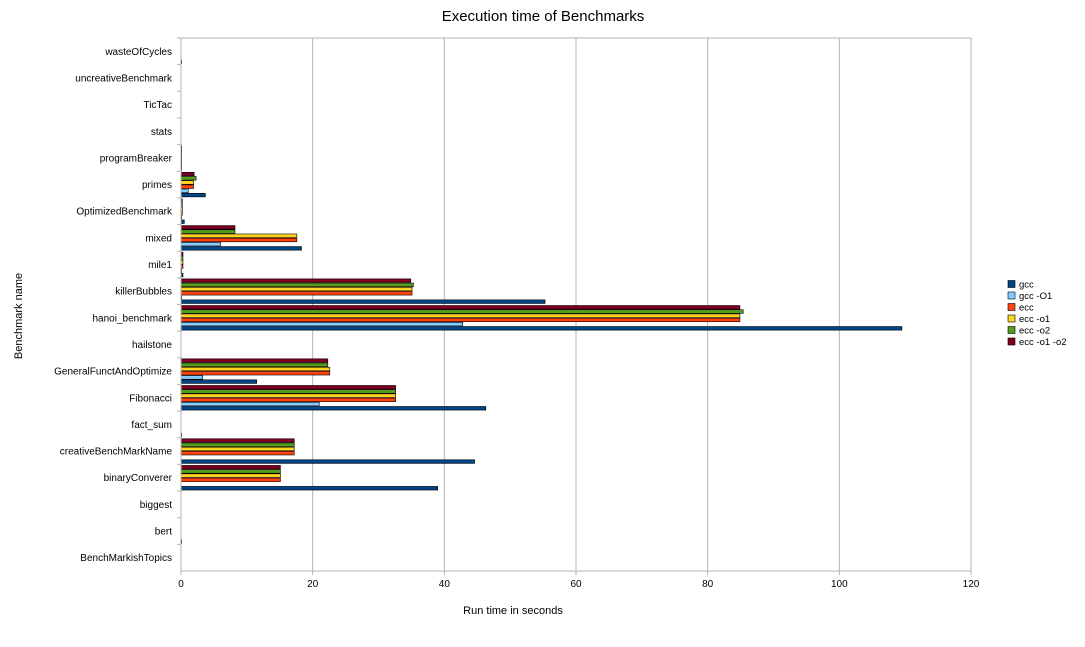  Describe the element at coordinates (124, 78) in the screenshot. I see `y-tick-label: uncreativeBenchmark` at that location.